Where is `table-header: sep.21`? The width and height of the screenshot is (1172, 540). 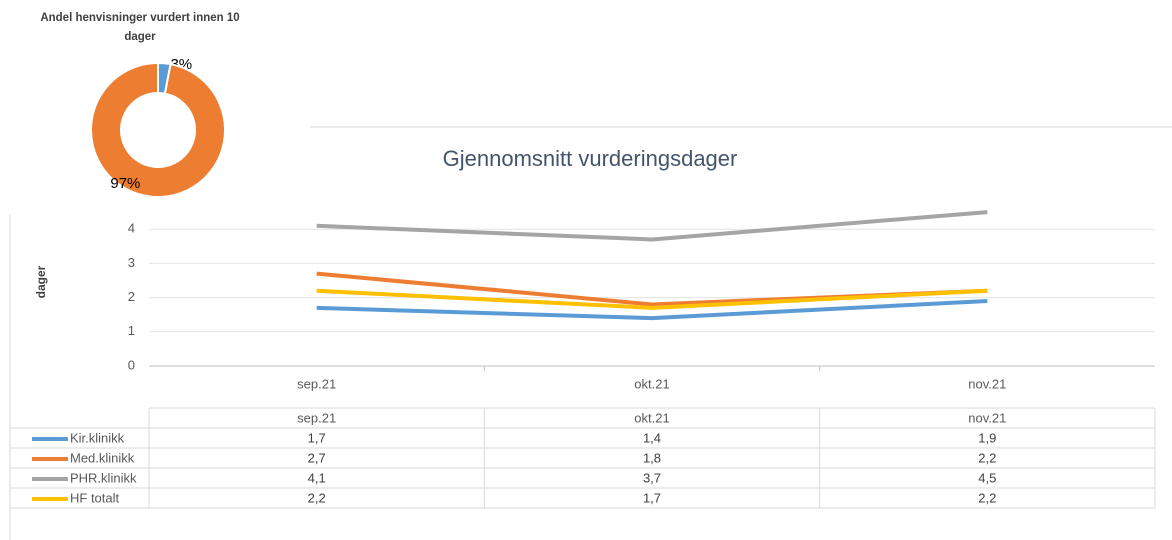 table-header: sep.21 is located at coordinates (316, 417).